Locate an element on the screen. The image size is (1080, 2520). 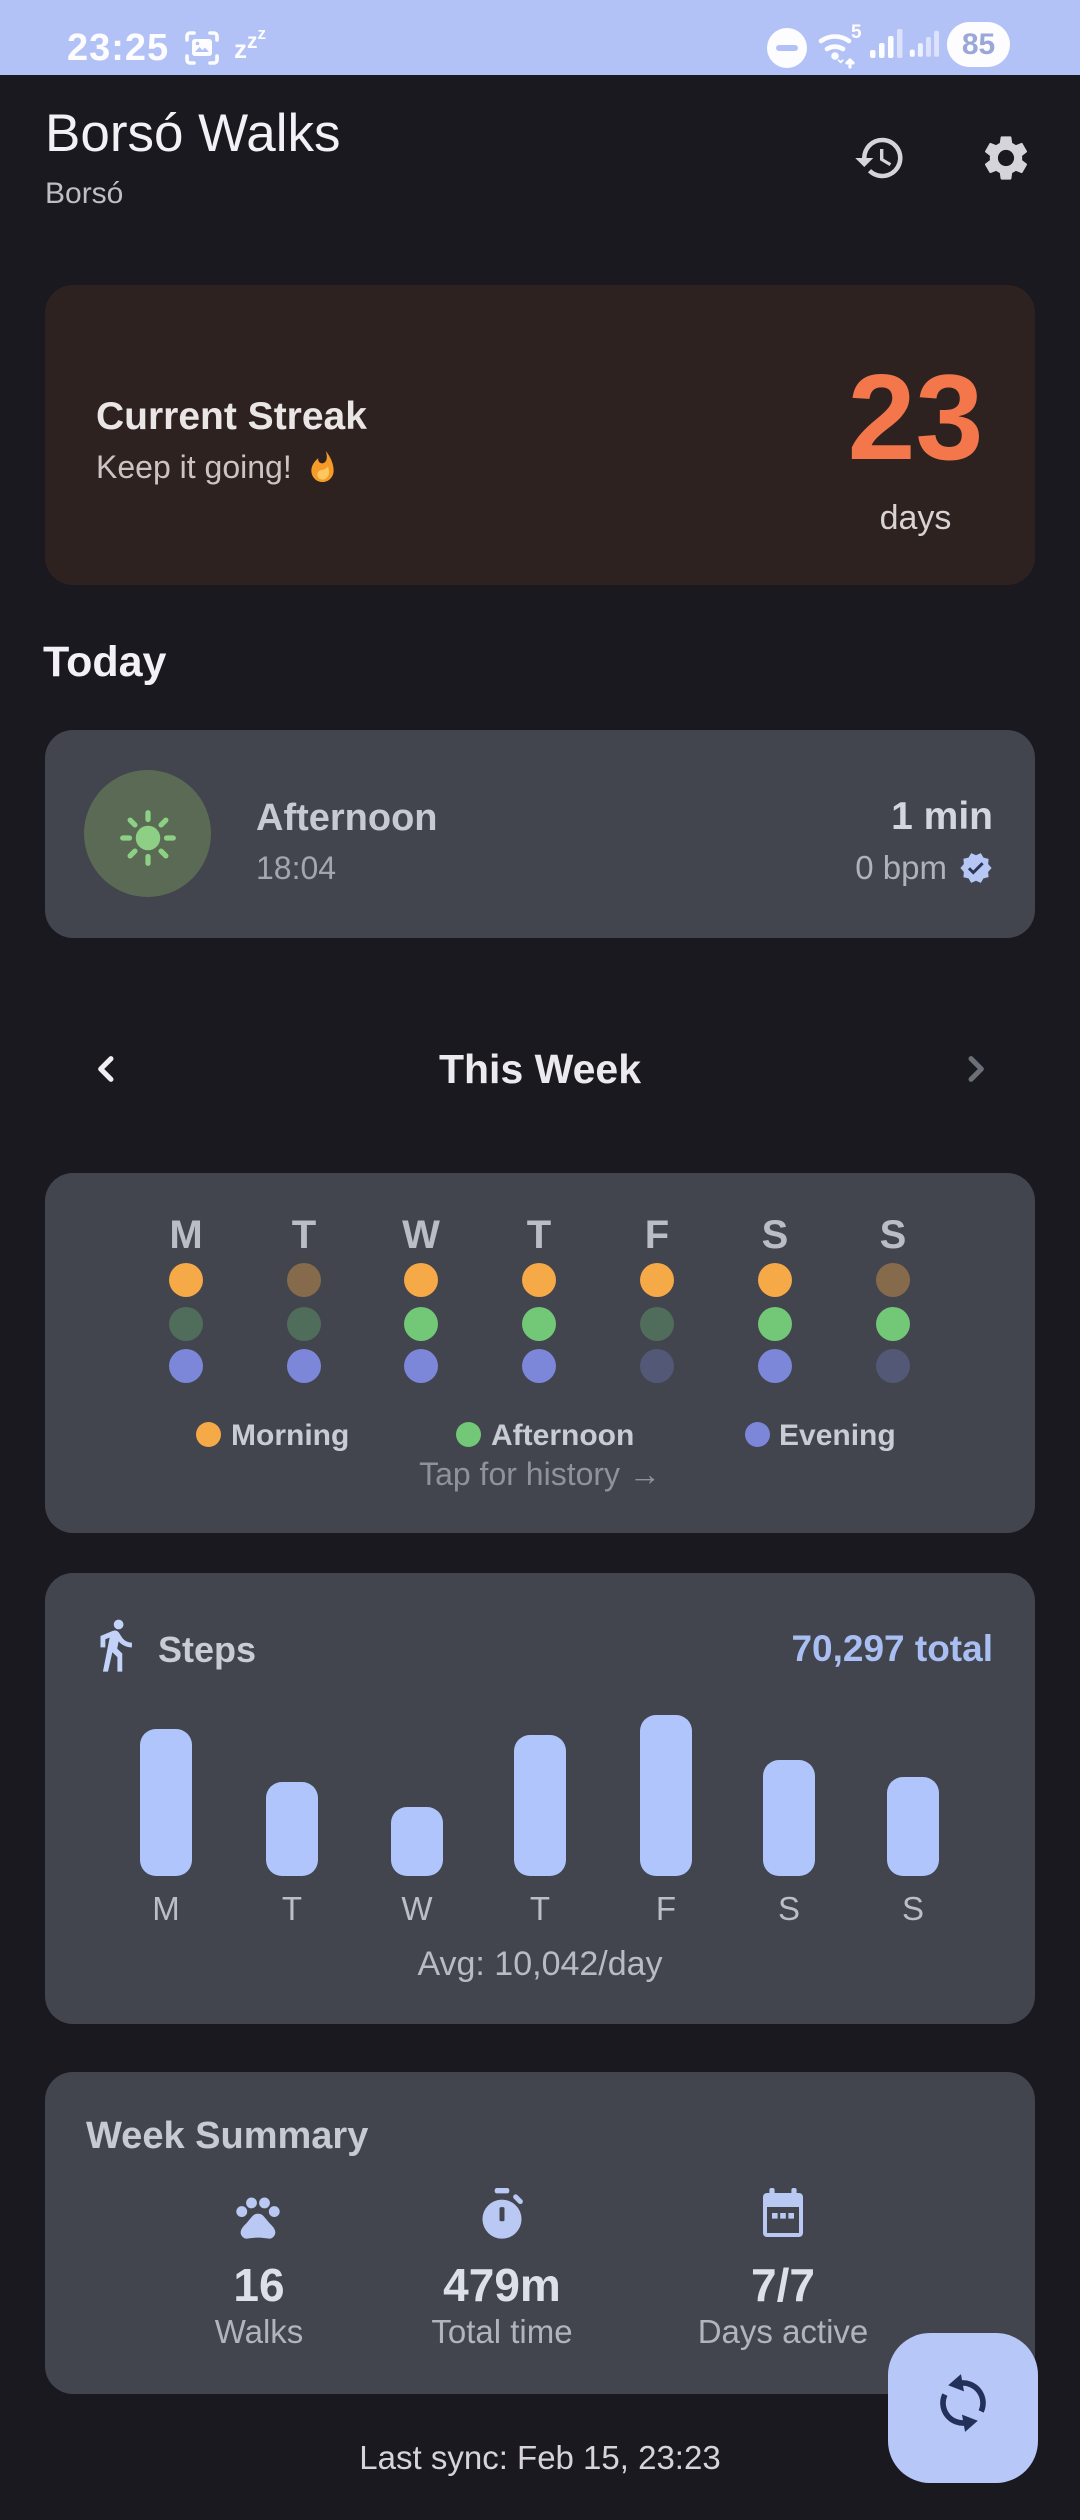
svg-text: 5 is located at coordinates (856, 32).